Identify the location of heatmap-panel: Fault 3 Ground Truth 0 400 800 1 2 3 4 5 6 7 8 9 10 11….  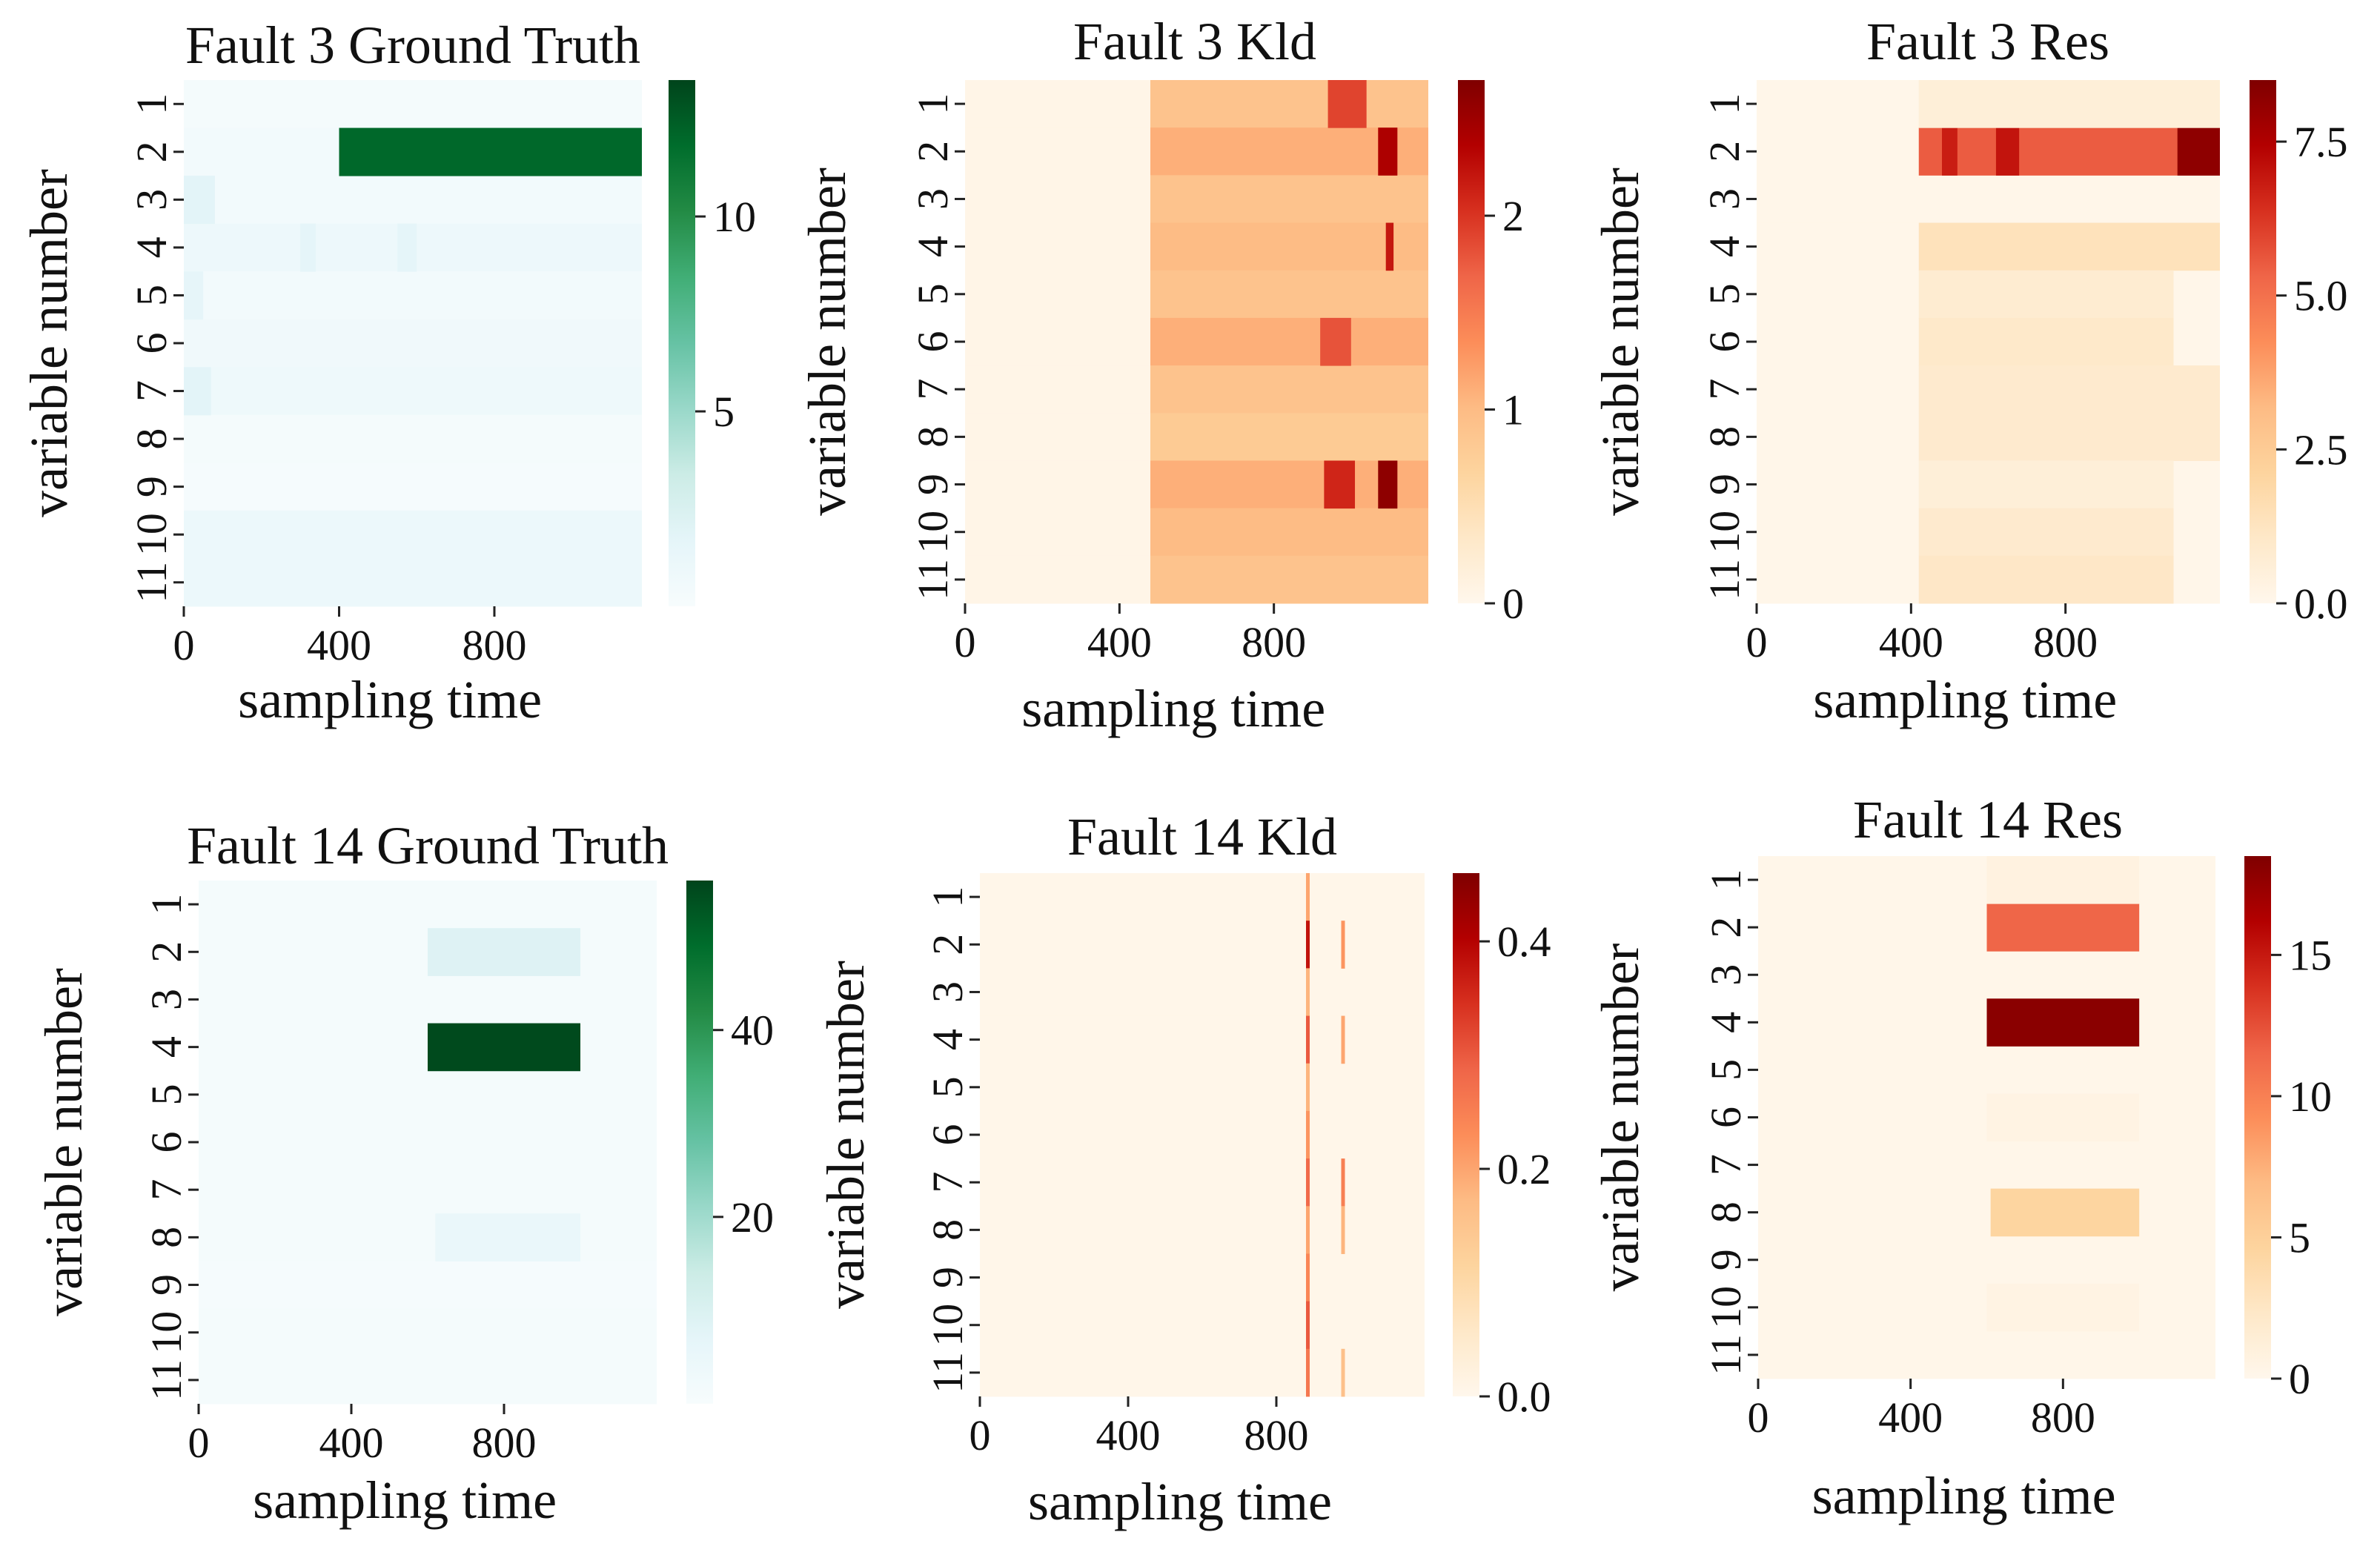
(388, 372).